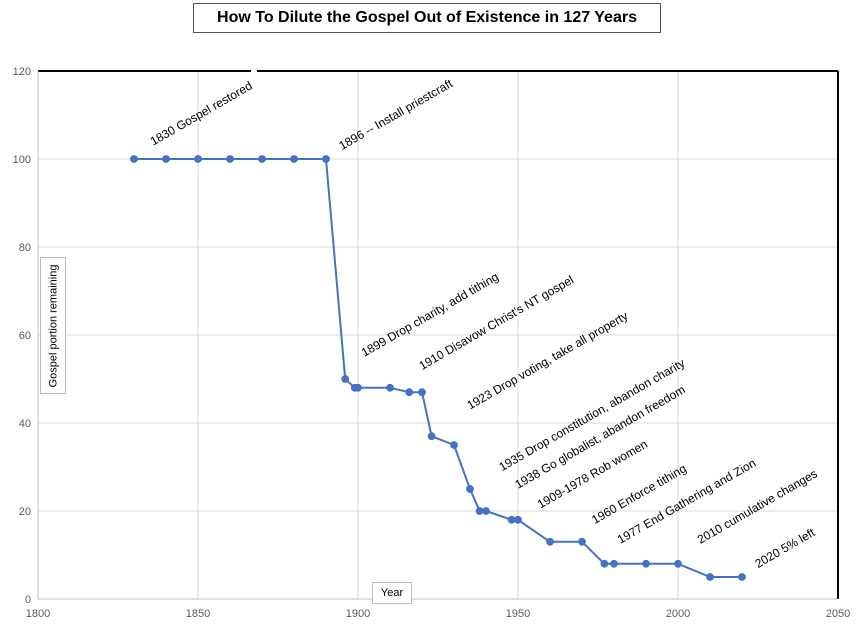 The height and width of the screenshot is (631, 866). Describe the element at coordinates (22, 72) in the screenshot. I see `y-tick-label: 120` at that location.